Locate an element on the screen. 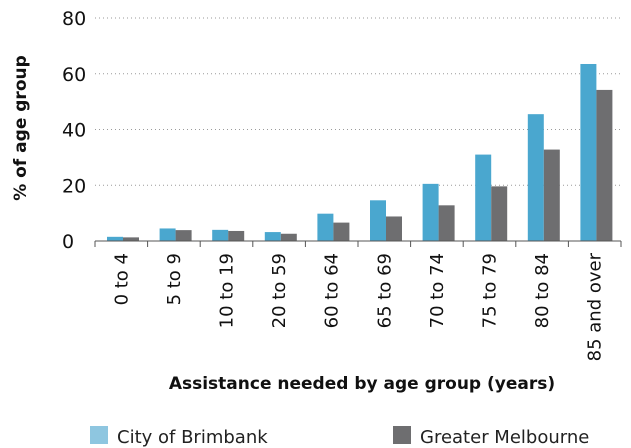 Image resolution: width=631 pixels, height=448 pixels. x-tick-label: 10 to 19 is located at coordinates (227, 290).